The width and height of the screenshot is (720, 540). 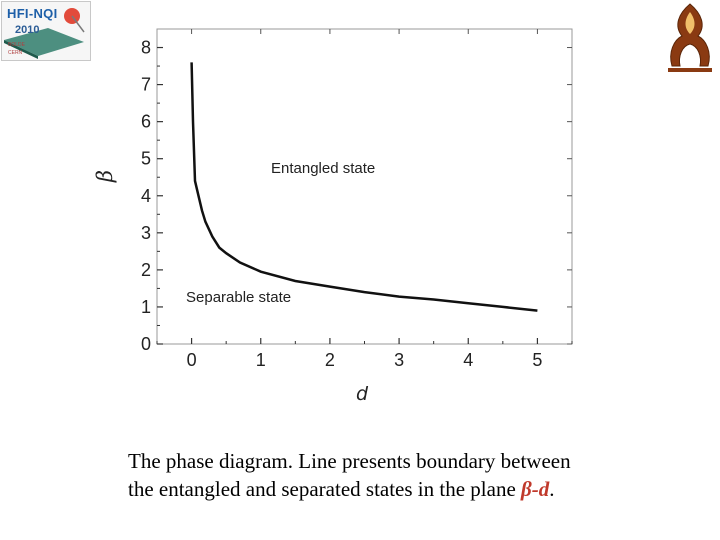 I want to click on entangled-state-label: Entangled state, so click(x=323, y=168).